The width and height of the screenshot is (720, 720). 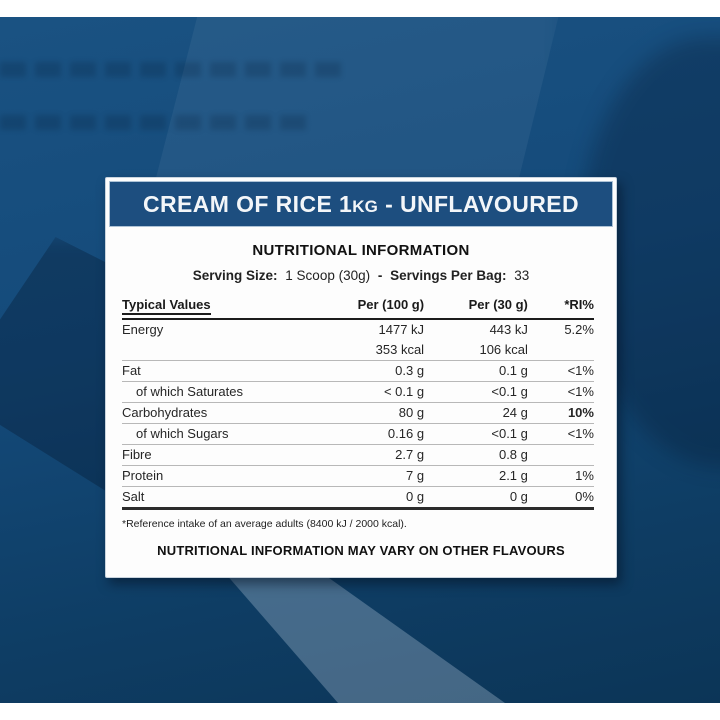 What do you see at coordinates (401, 329) in the screenshot?
I see `row-per-100g-value: 1477 kJ` at bounding box center [401, 329].